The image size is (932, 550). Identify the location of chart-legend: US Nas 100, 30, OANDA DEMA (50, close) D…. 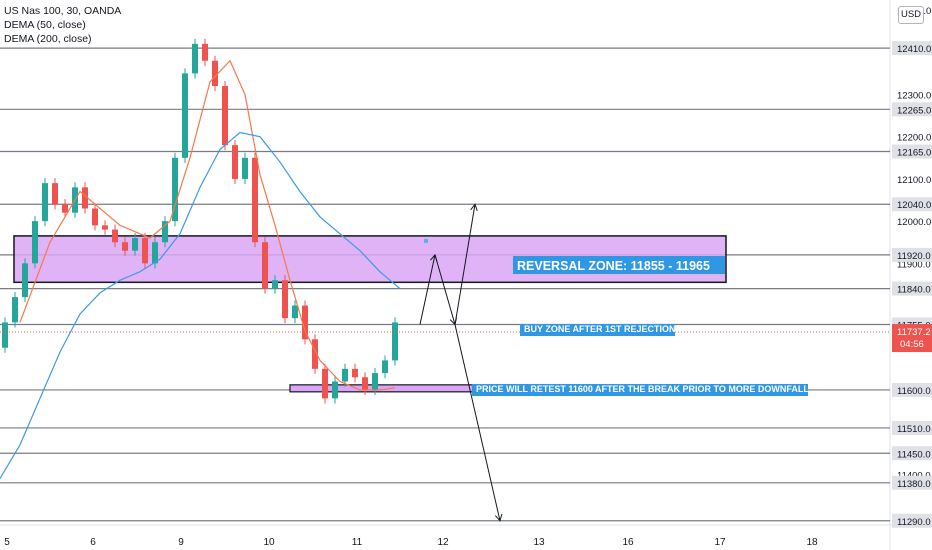
(62, 25).